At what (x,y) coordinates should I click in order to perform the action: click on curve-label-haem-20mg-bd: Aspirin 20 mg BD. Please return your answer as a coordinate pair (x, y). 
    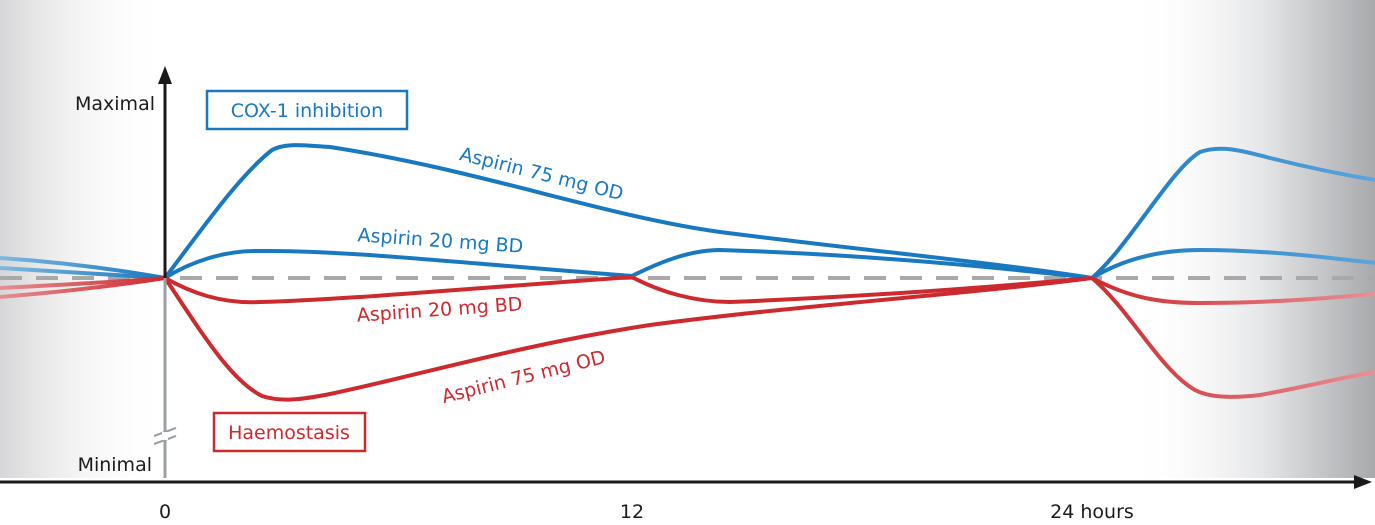
    Looking at the image, I should click on (439, 310).